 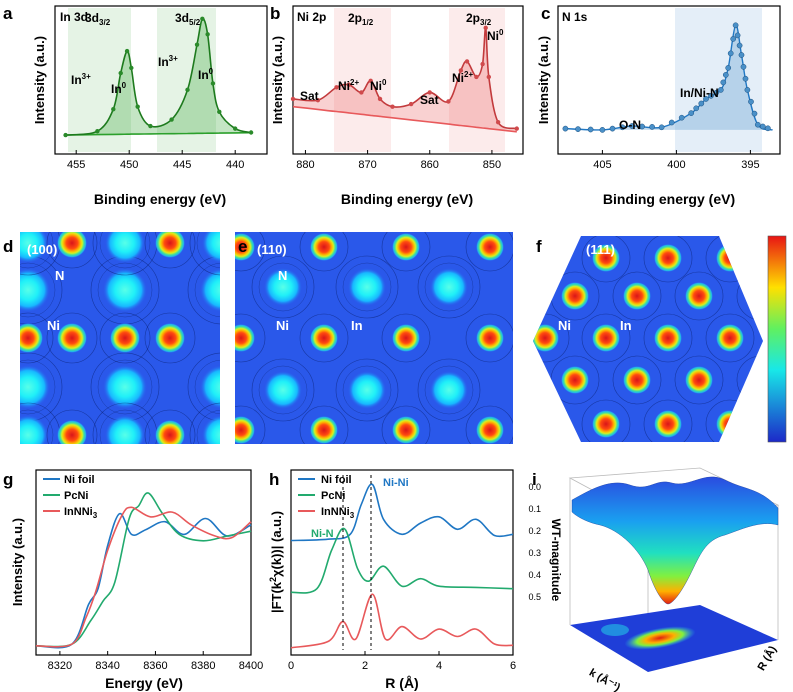 What do you see at coordinates (277, 80) in the screenshot?
I see `y-axis-label-b: Intensity (a.u.)` at bounding box center [277, 80].